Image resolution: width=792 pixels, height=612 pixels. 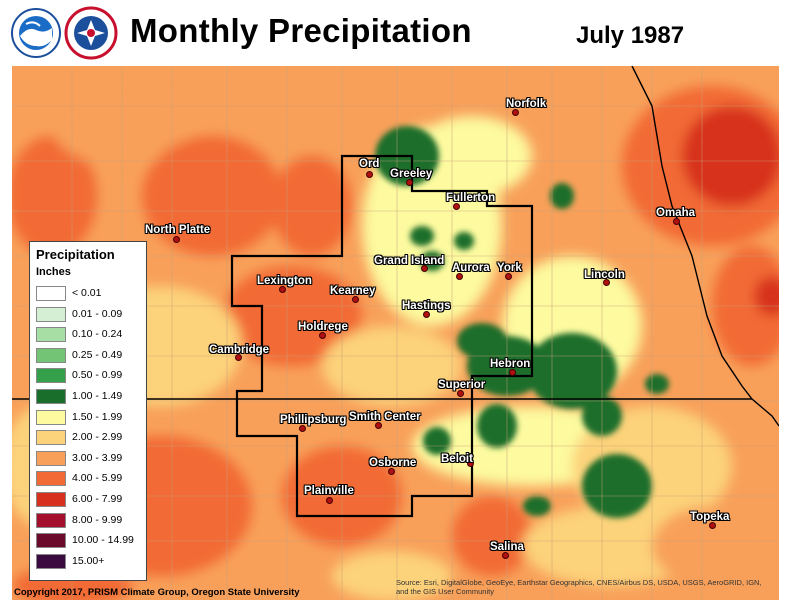 What do you see at coordinates (459, 276) in the screenshot?
I see `city-marker-aurora` at bounding box center [459, 276].